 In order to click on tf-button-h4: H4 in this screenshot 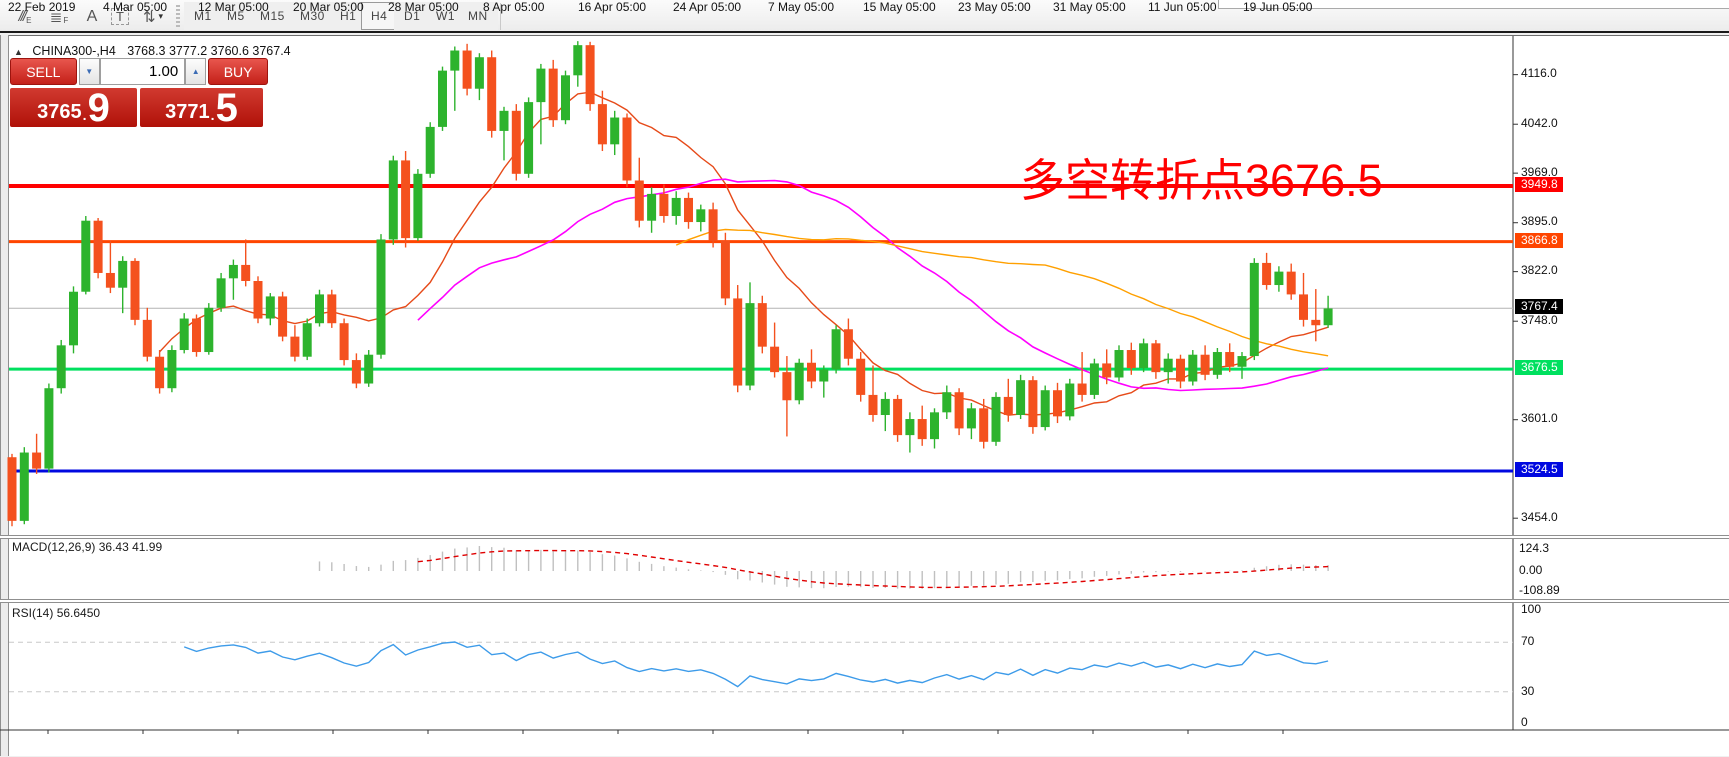, I will do `click(379, 16)`.